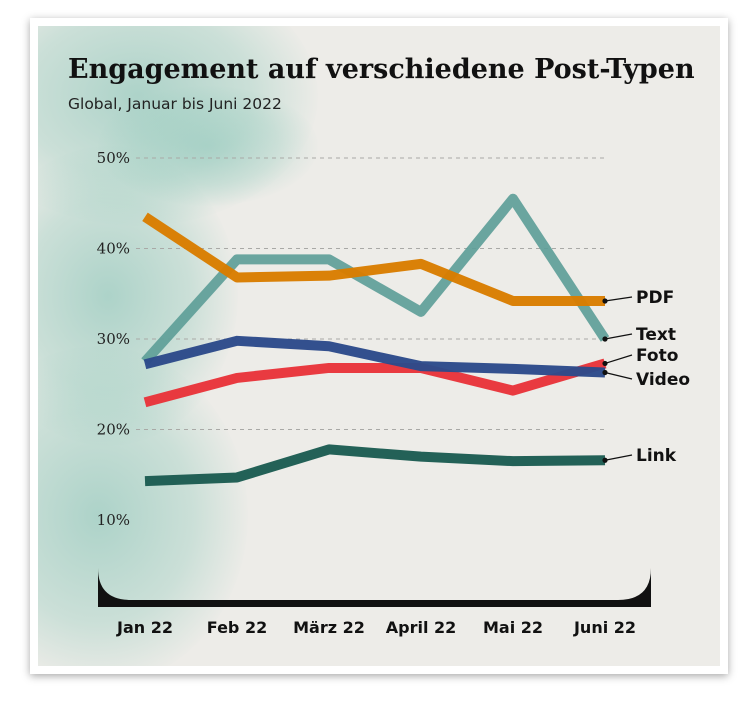 The height and width of the screenshot is (704, 754). What do you see at coordinates (655, 298) in the screenshot?
I see `series-label-pdf: PDF` at bounding box center [655, 298].